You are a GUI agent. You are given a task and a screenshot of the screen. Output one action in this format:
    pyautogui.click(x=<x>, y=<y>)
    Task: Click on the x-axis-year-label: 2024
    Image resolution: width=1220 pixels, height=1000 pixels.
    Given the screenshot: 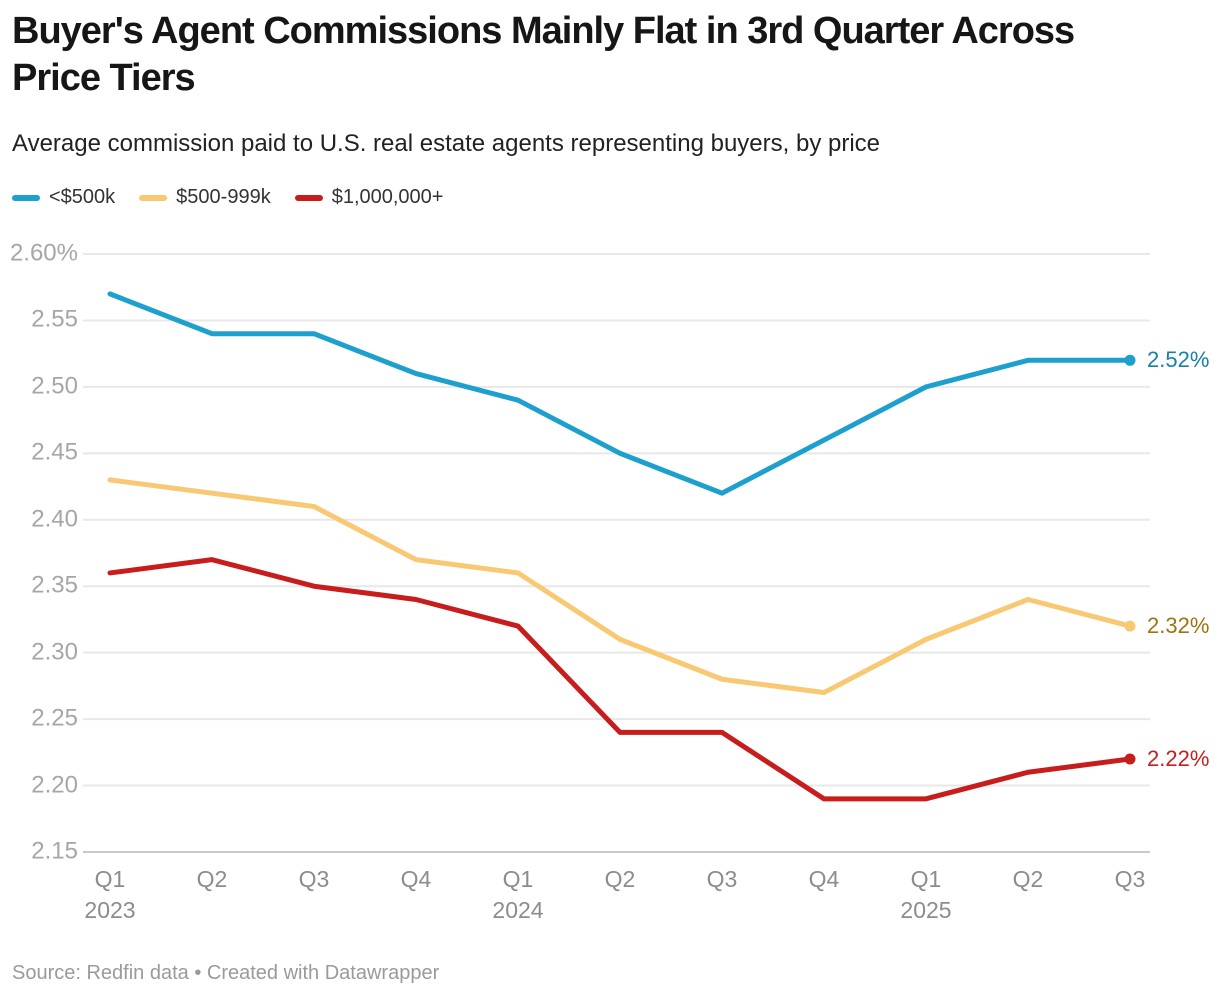 What is the action you would take?
    pyautogui.click(x=518, y=910)
    